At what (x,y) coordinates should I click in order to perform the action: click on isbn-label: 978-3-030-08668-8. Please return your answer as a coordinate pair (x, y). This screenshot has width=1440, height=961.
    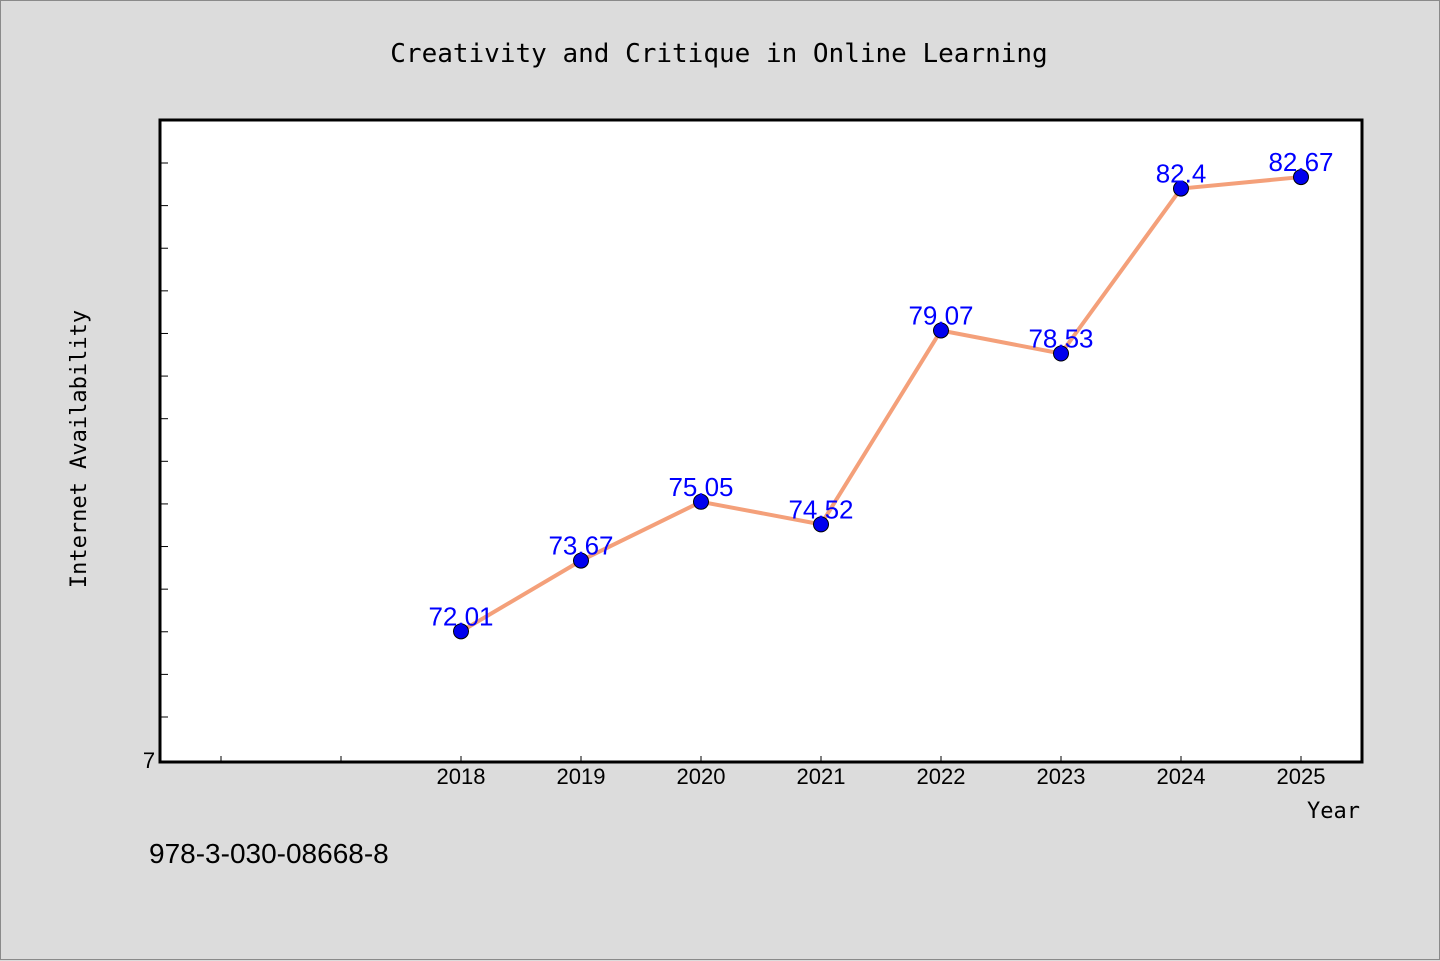
    Looking at the image, I should click on (269, 853).